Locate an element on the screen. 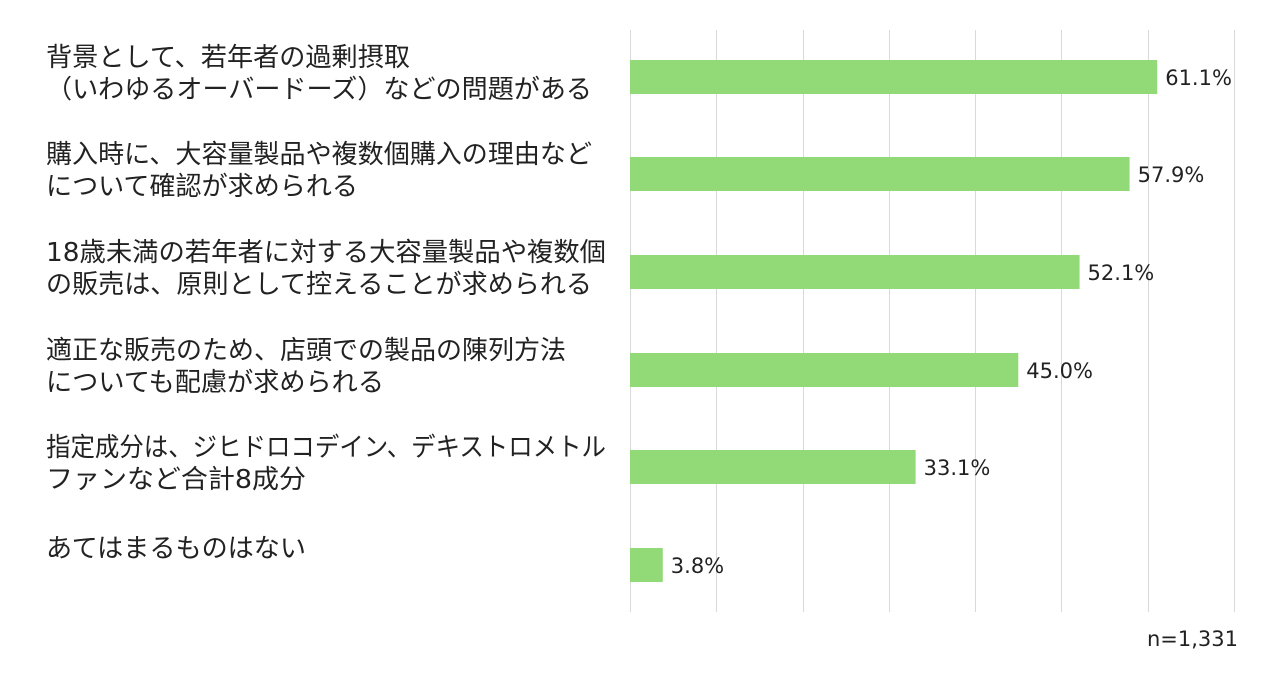 The height and width of the screenshot is (674, 1280). category-label-2-line-0: 18歳未満の若年者に対する大容量製品や複数個 is located at coordinates (326, 253).